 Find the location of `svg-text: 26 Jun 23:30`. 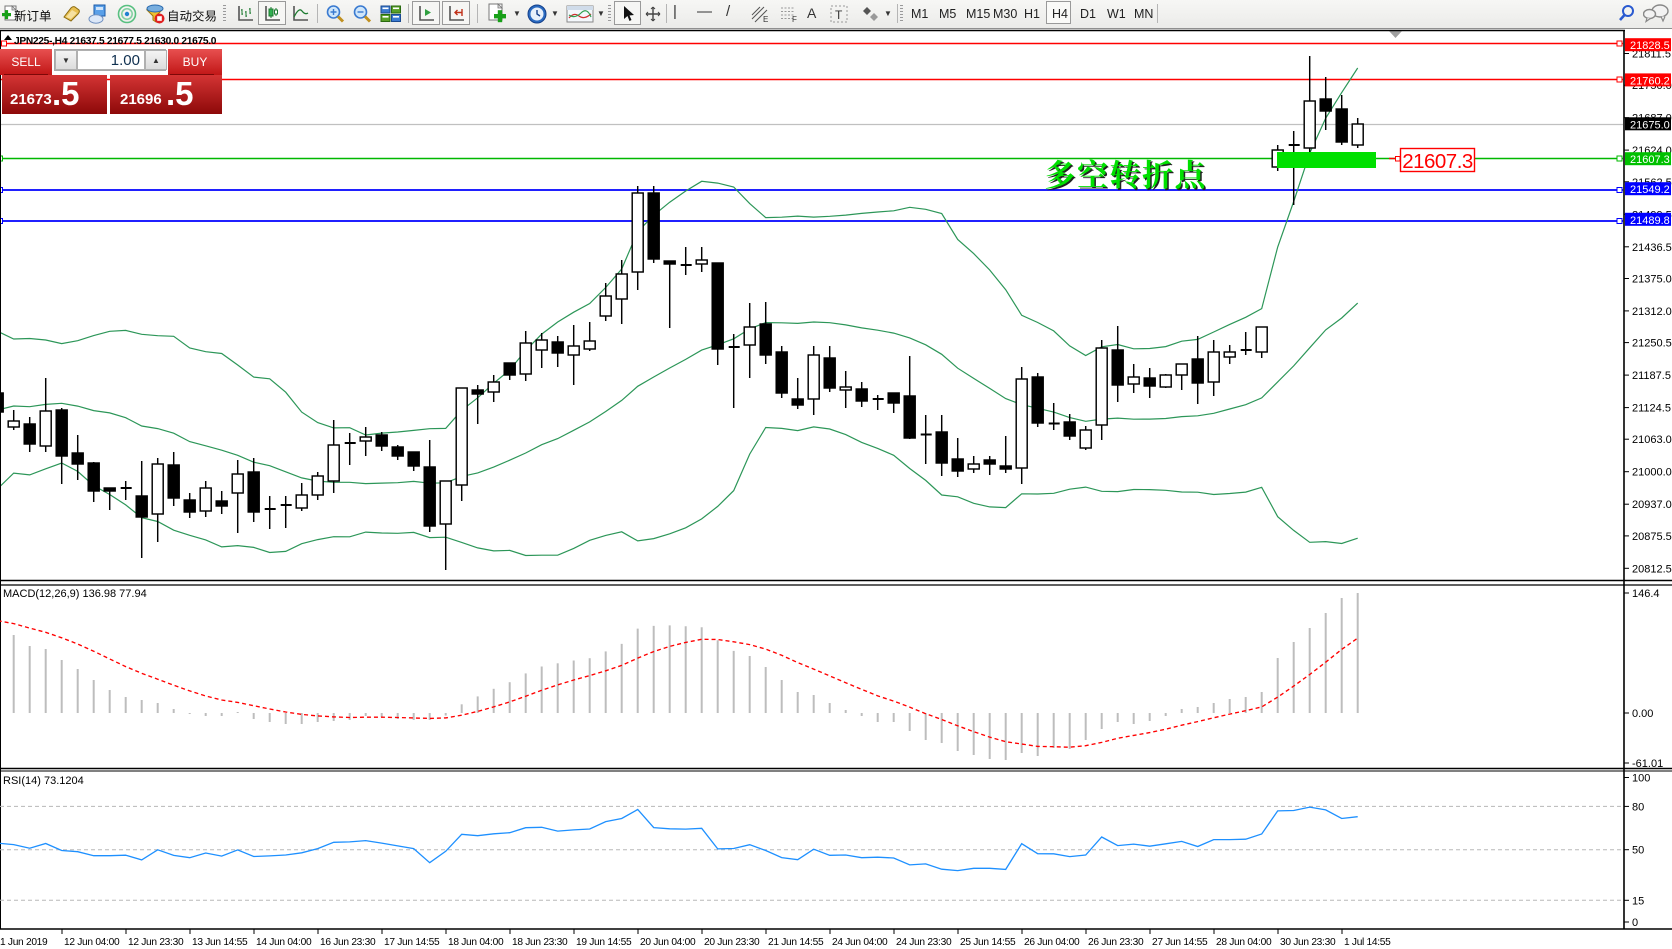

svg-text: 26 Jun 23:30 is located at coordinates (1116, 942).